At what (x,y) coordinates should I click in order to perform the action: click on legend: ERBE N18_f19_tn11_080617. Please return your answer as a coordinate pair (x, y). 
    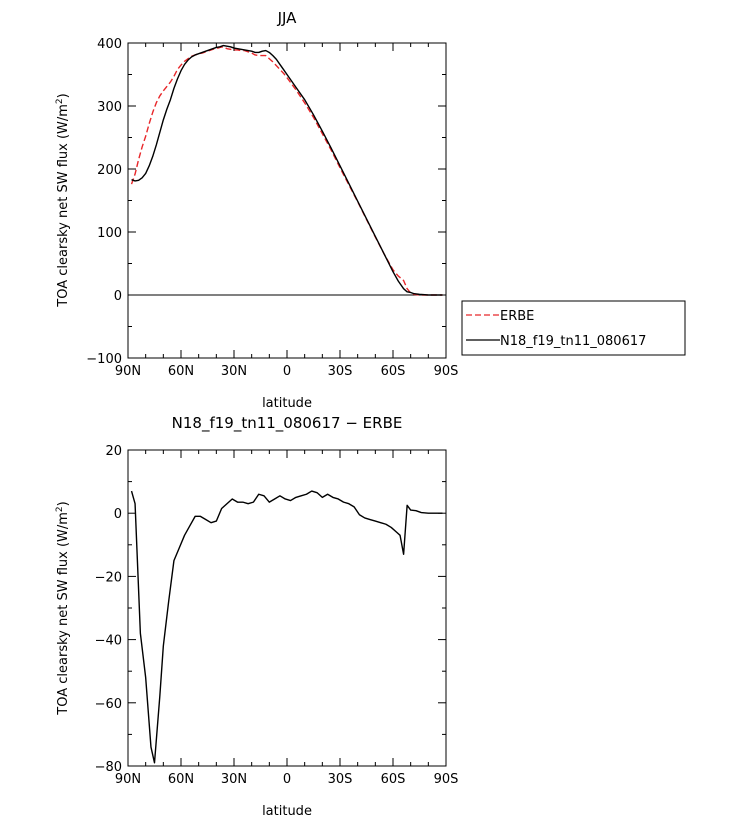
    Looking at the image, I should click on (573, 328).